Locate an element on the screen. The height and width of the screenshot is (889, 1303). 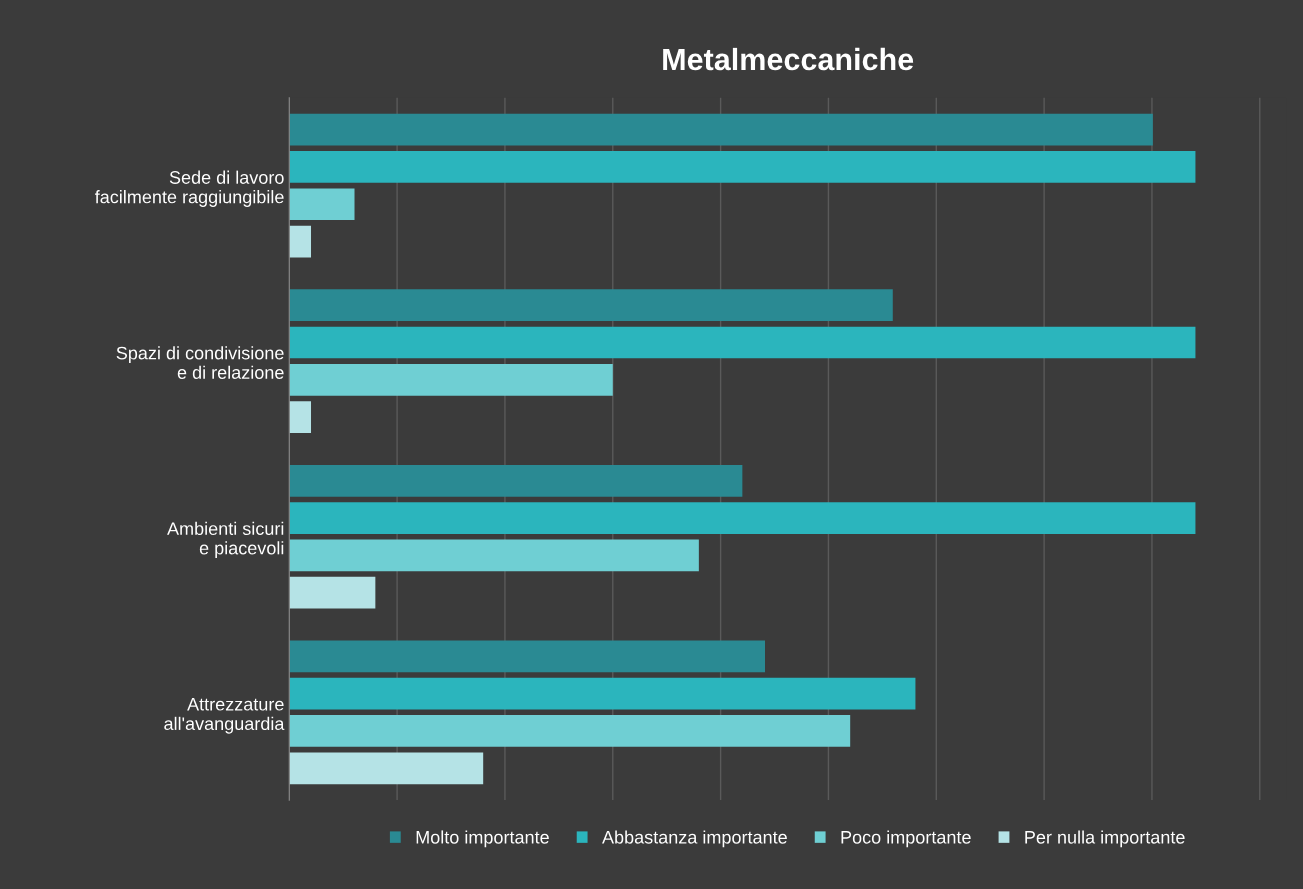
legend-label: Molto importante is located at coordinates (482, 839).